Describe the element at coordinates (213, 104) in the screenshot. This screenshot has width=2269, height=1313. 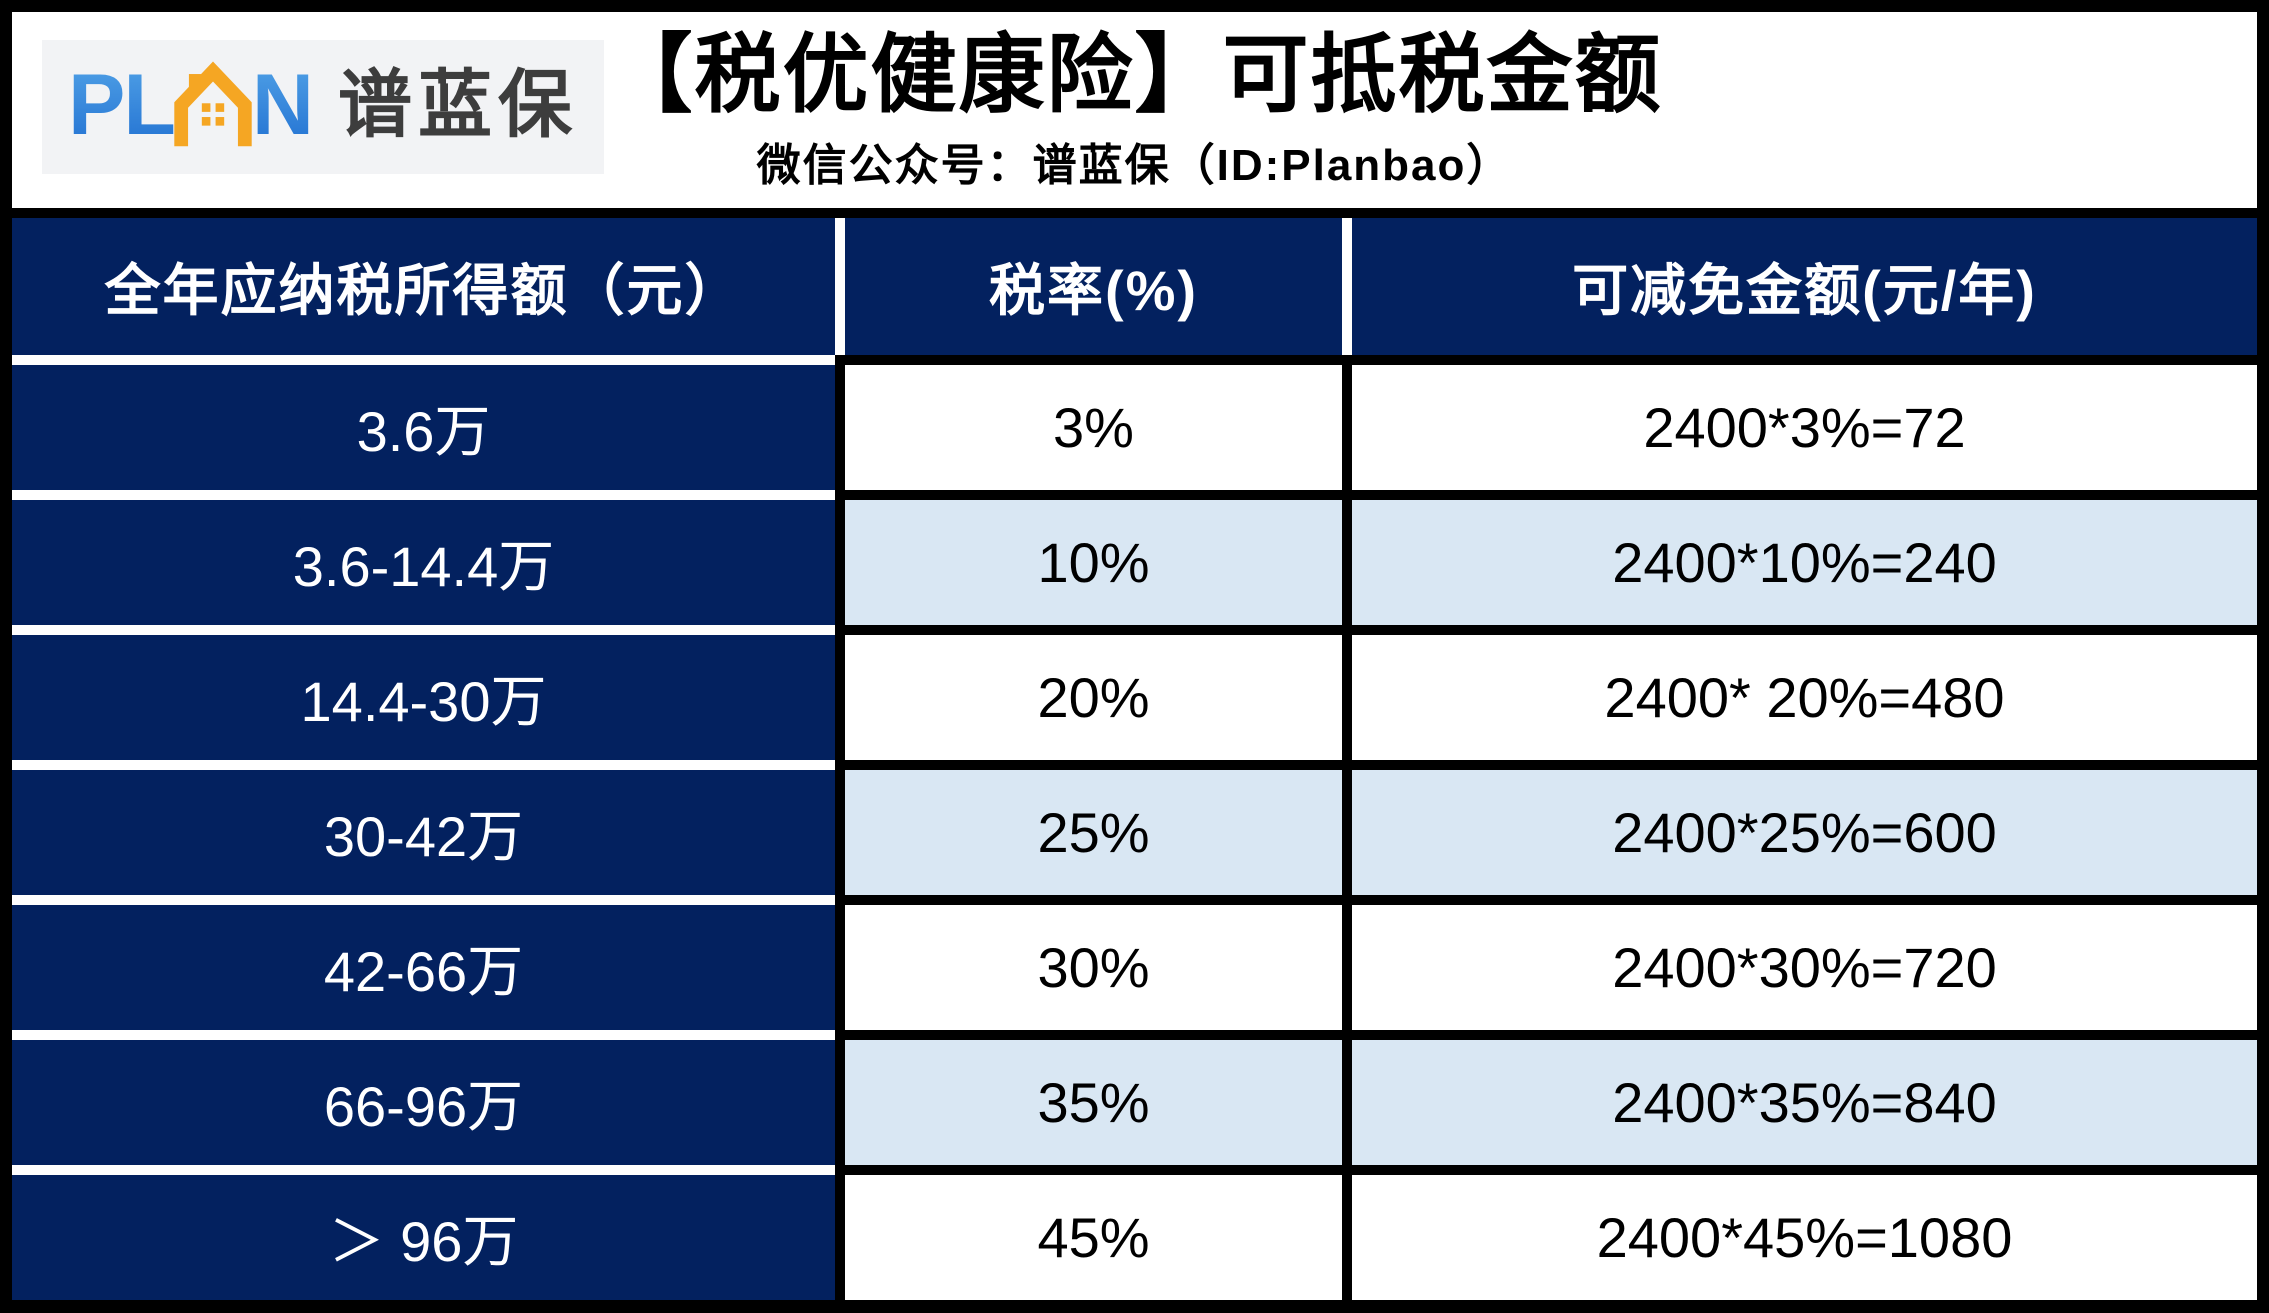
I see `house-icon` at that location.